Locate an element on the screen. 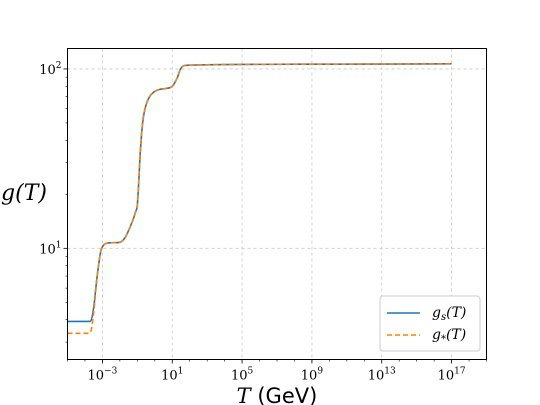 The width and height of the screenshot is (540, 405). y-tick-label-exponent: 2 is located at coordinates (59, 66).